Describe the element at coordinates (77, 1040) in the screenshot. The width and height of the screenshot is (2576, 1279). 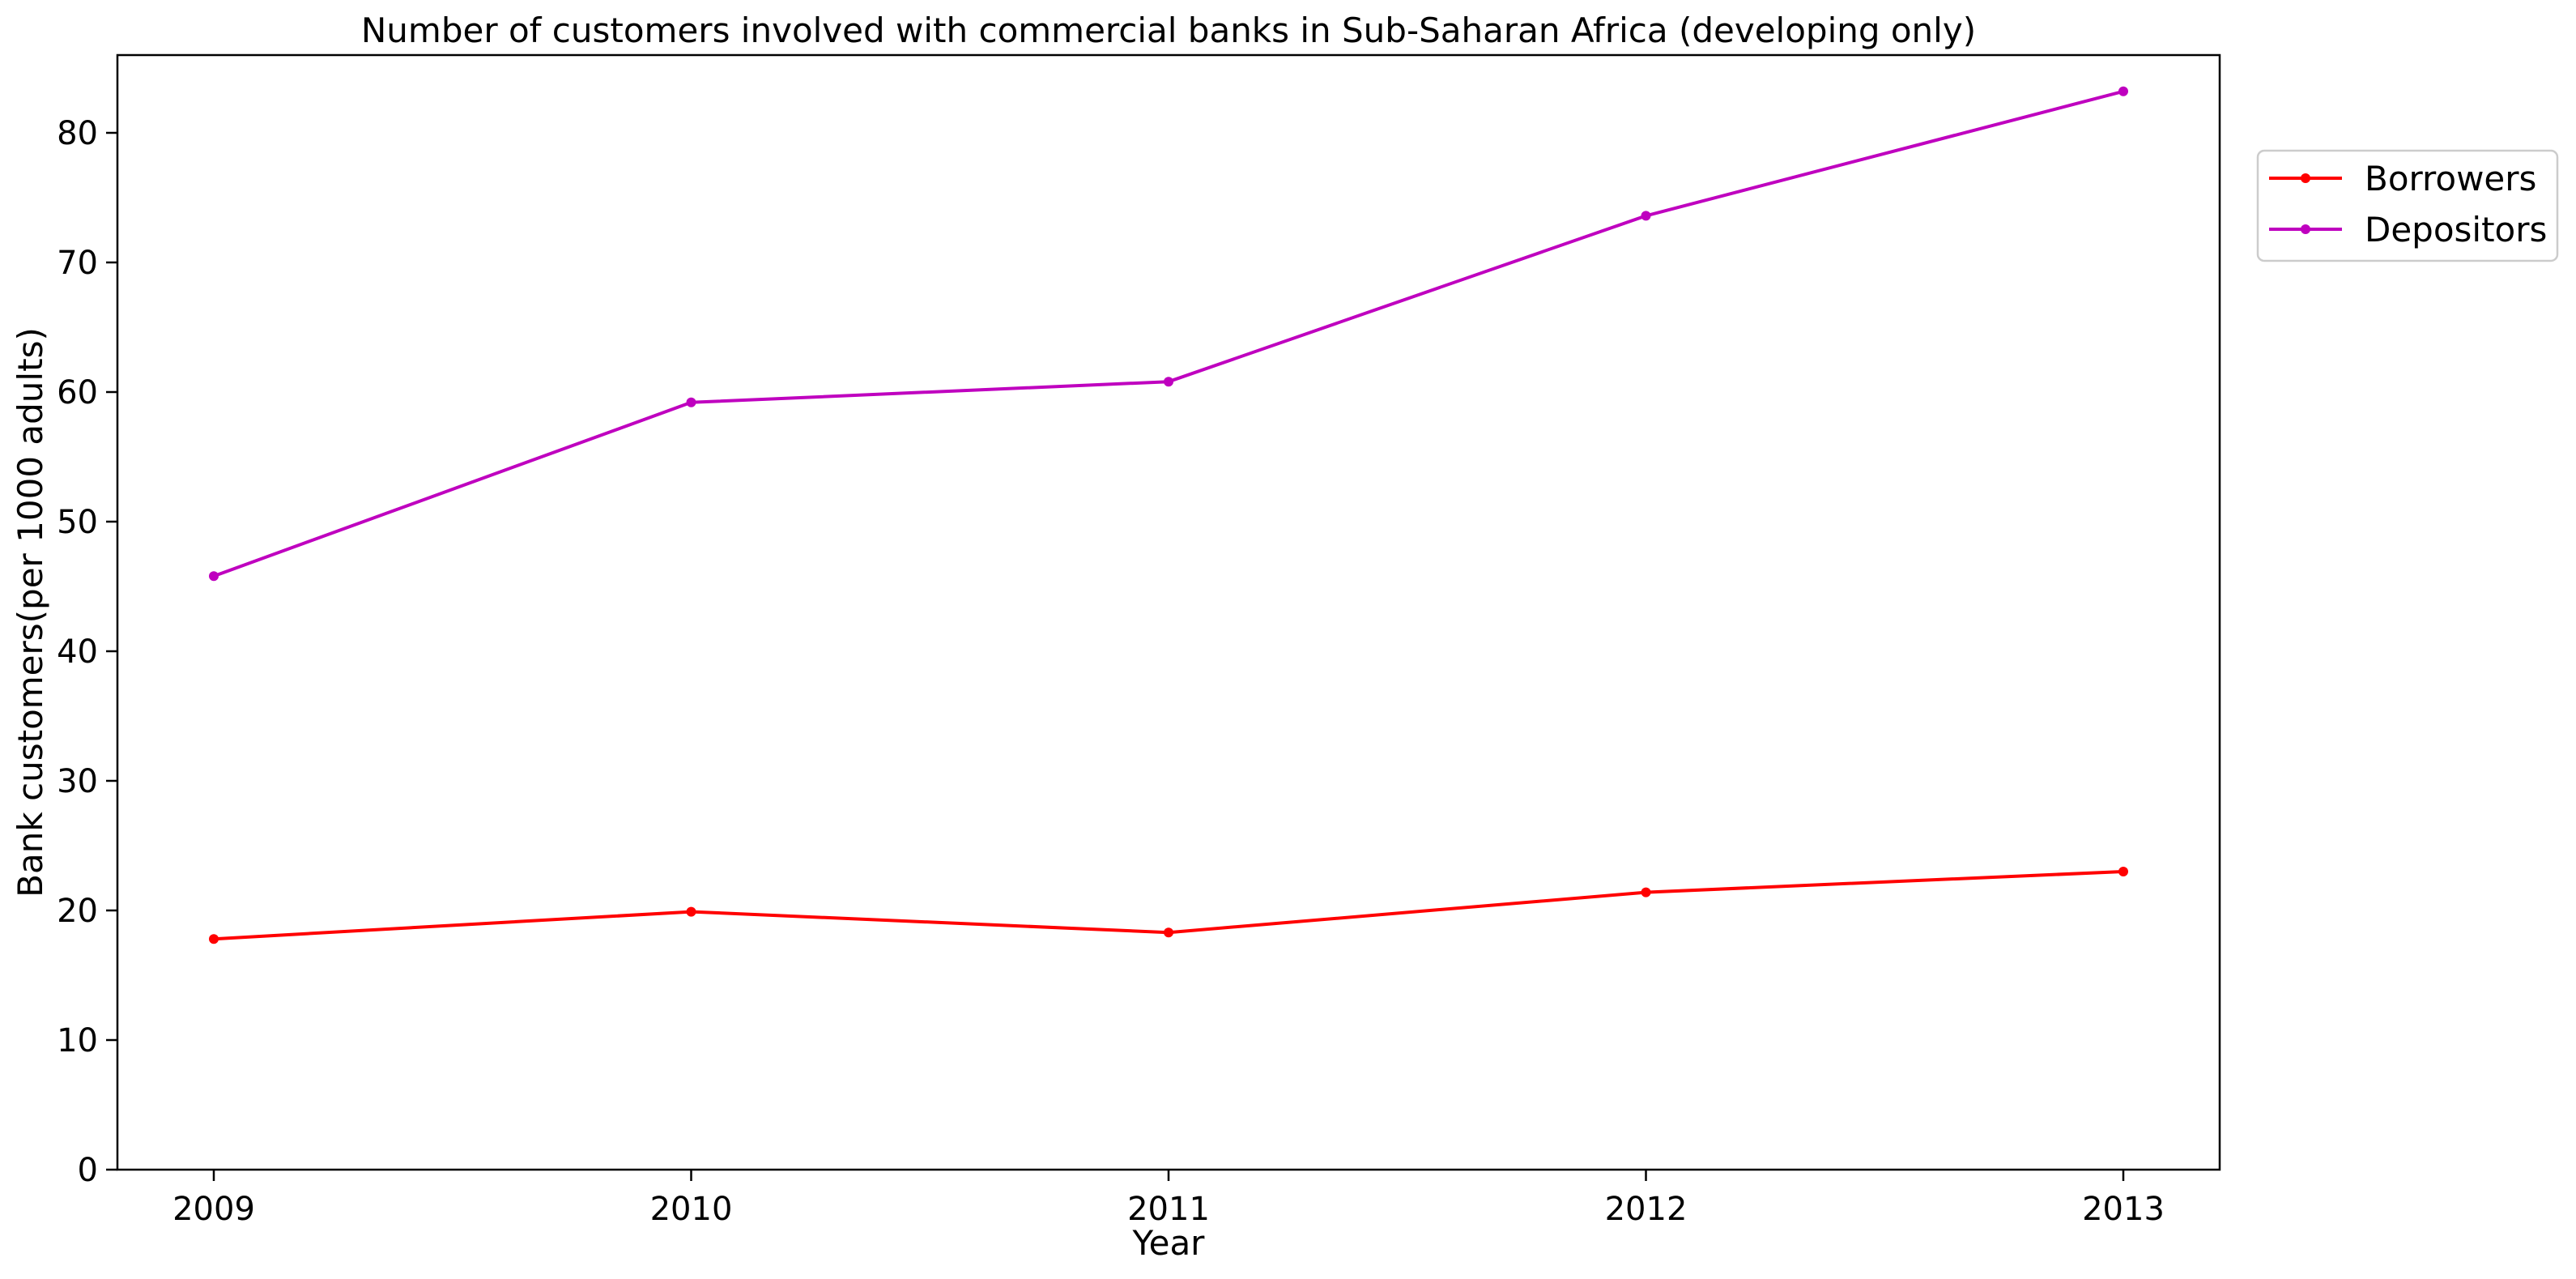
I see `y-tick-label: 10` at that location.